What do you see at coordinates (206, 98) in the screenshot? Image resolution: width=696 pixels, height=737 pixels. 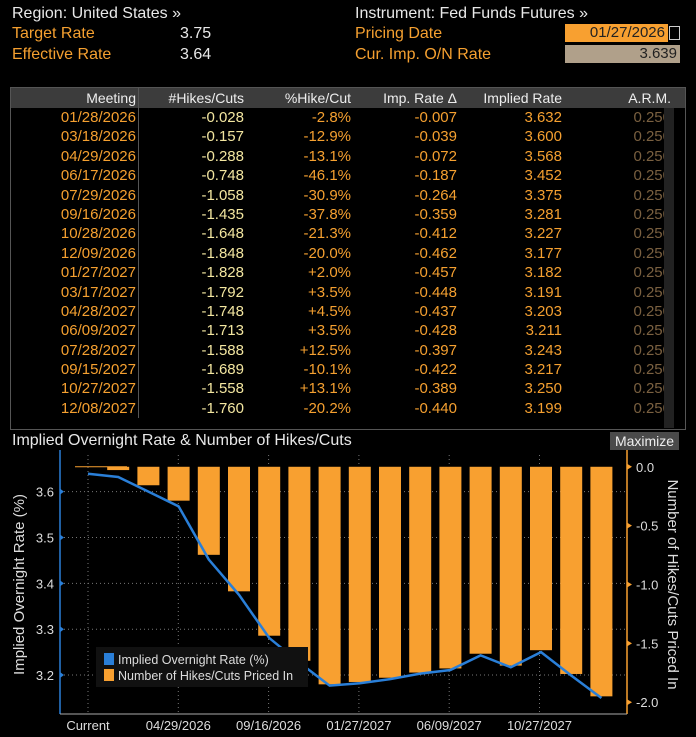 I see `column-header: #Hikes/Cuts` at bounding box center [206, 98].